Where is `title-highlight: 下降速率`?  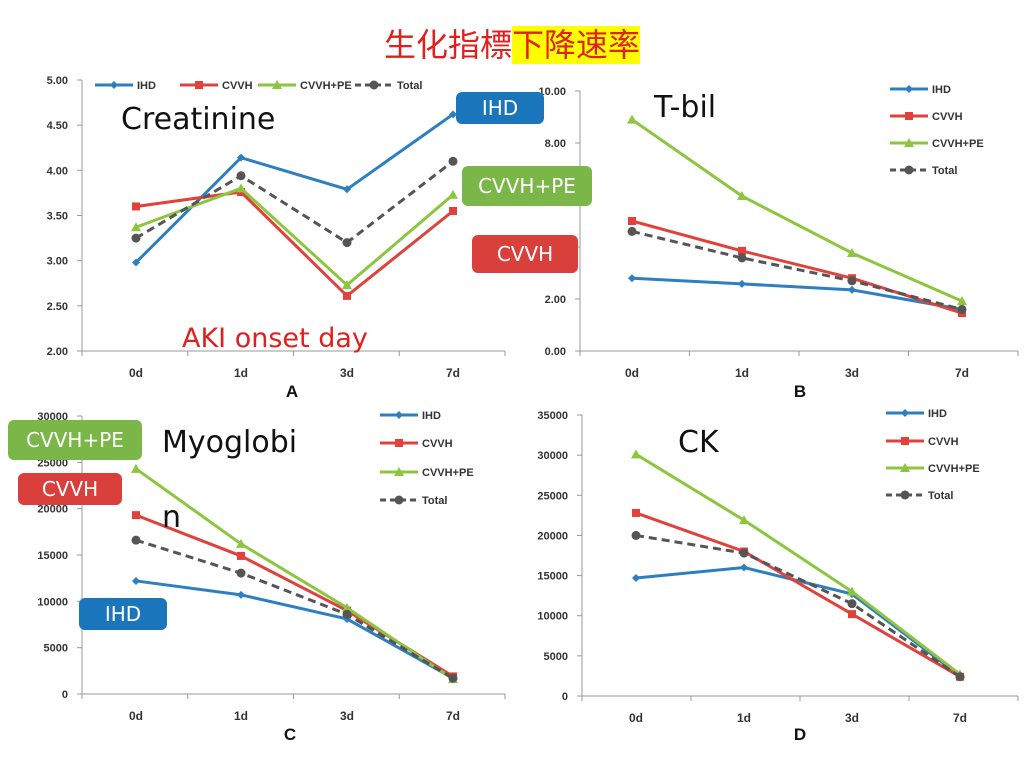 title-highlight: 下降速率 is located at coordinates (576, 45).